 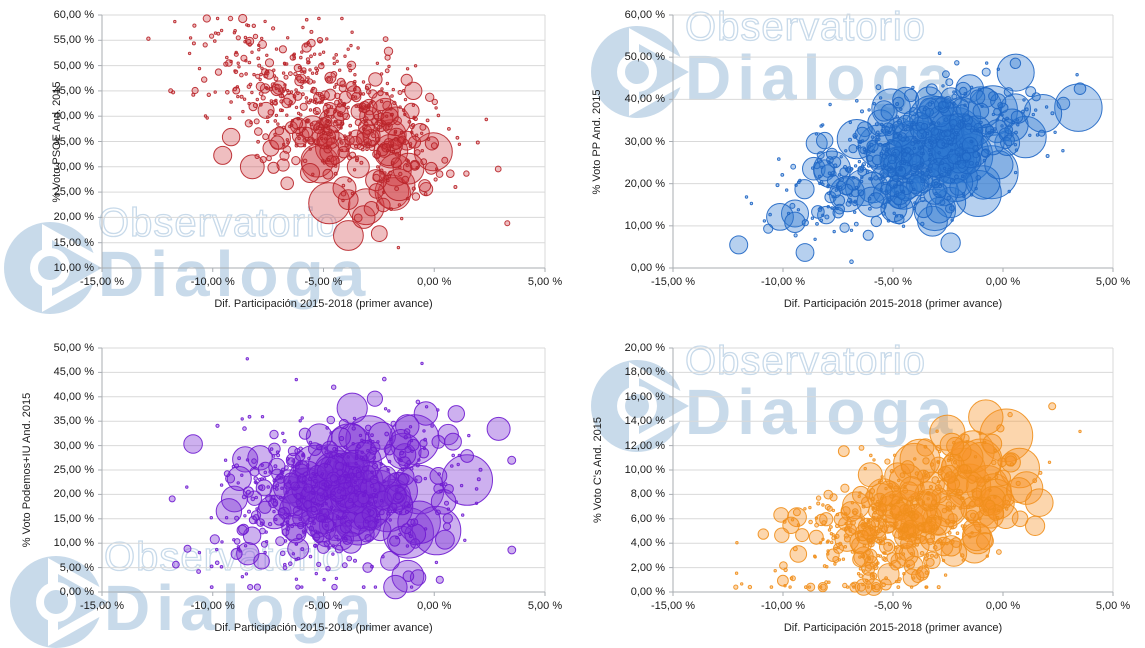 I want to click on y-tick-label: 14,00 %, so click(x=644, y=421).